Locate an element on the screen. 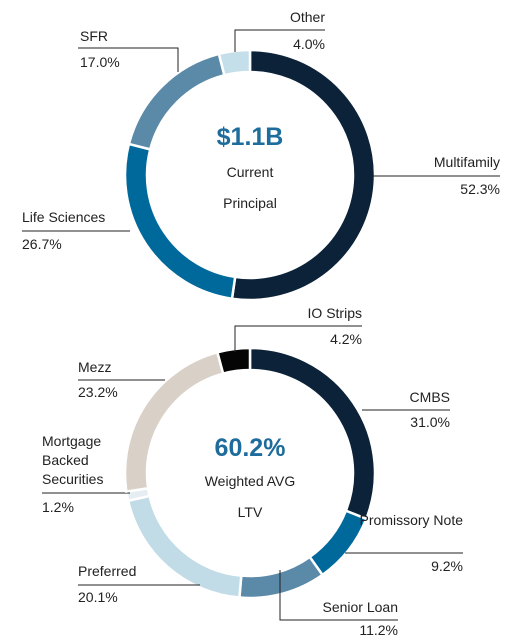 The height and width of the screenshot is (640, 508). segment-value: 1.2% is located at coordinates (58, 507).